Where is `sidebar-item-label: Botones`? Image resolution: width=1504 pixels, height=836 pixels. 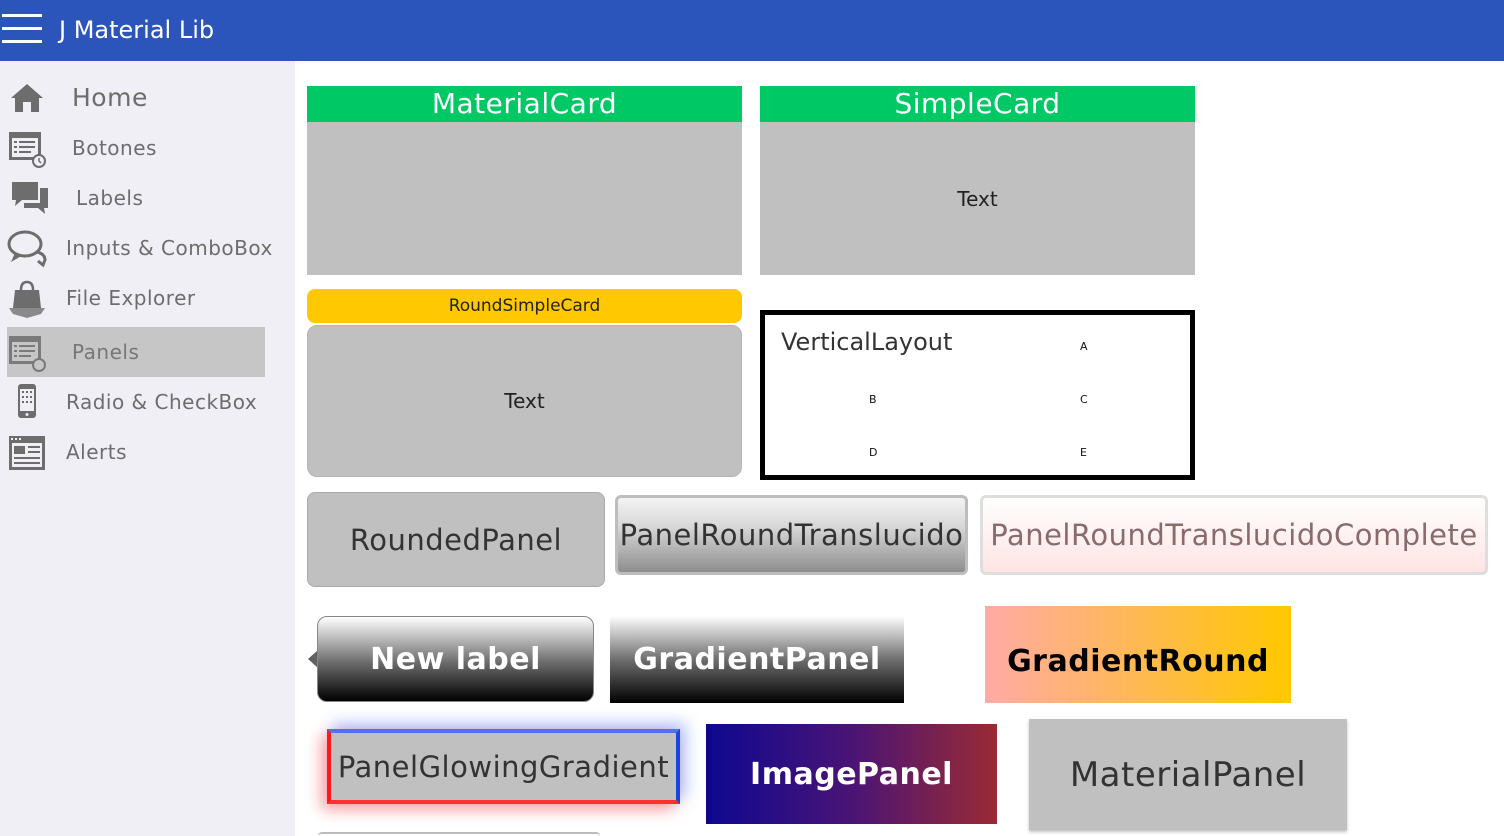
sidebar-item-label: Botones is located at coordinates (114, 148).